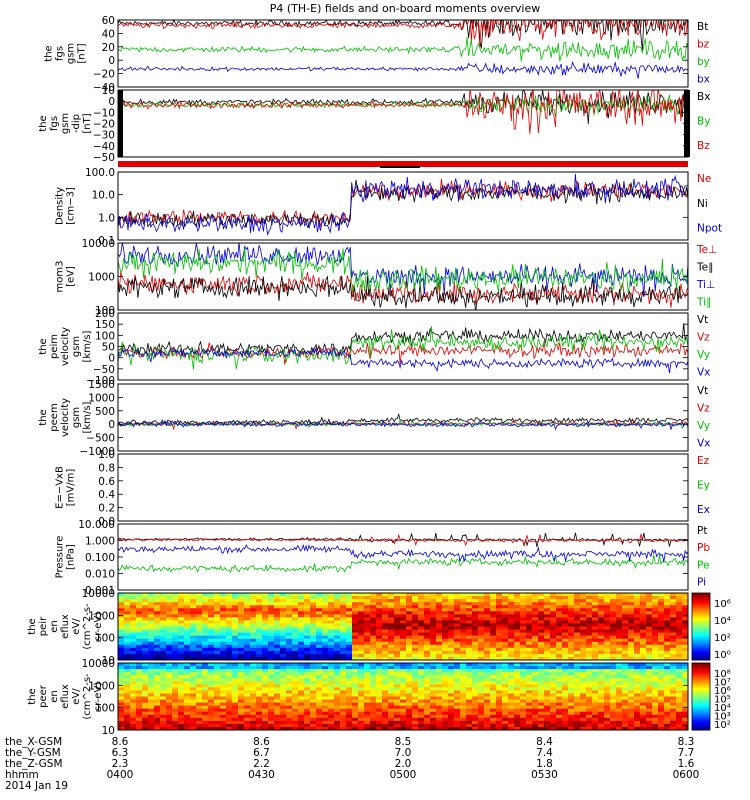  Describe the element at coordinates (702, 27) in the screenshot. I see `legend-Bt: Bt` at that location.